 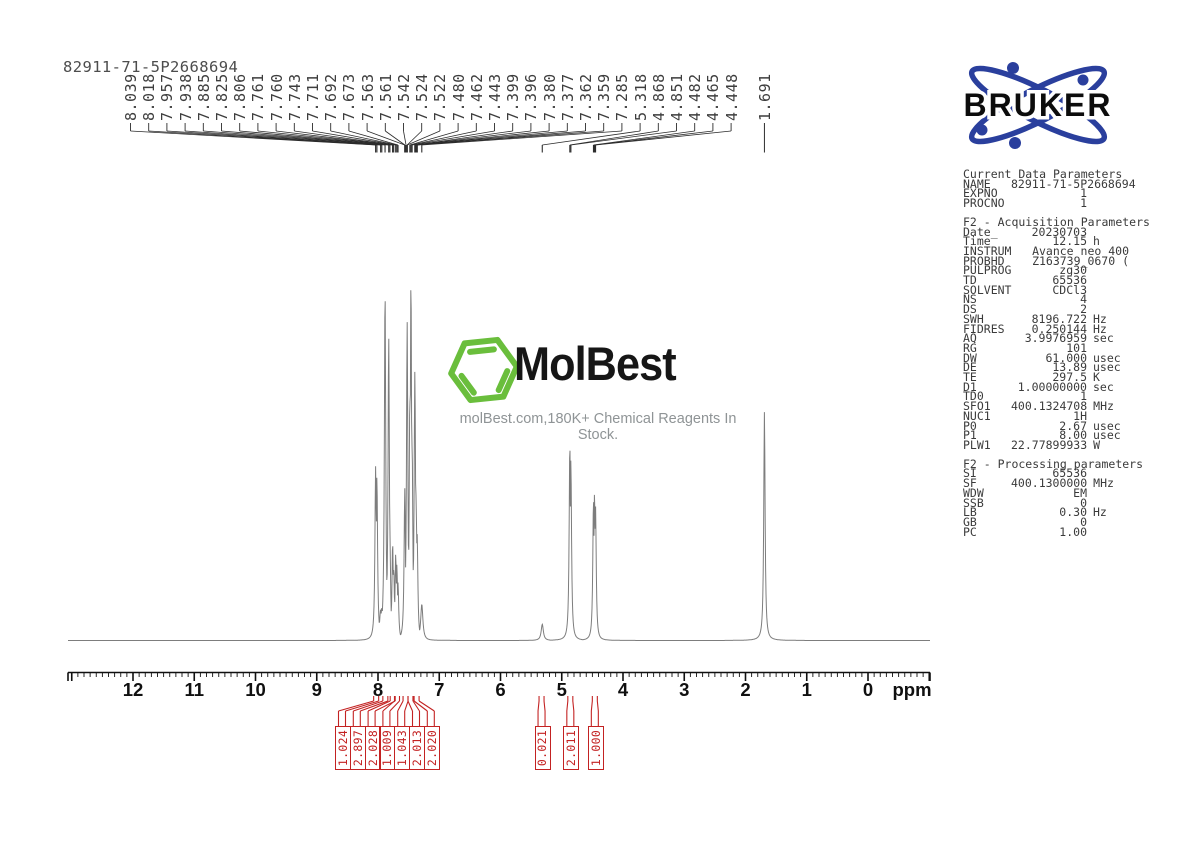 I want to click on param-value: 101, so click(x=1076, y=347).